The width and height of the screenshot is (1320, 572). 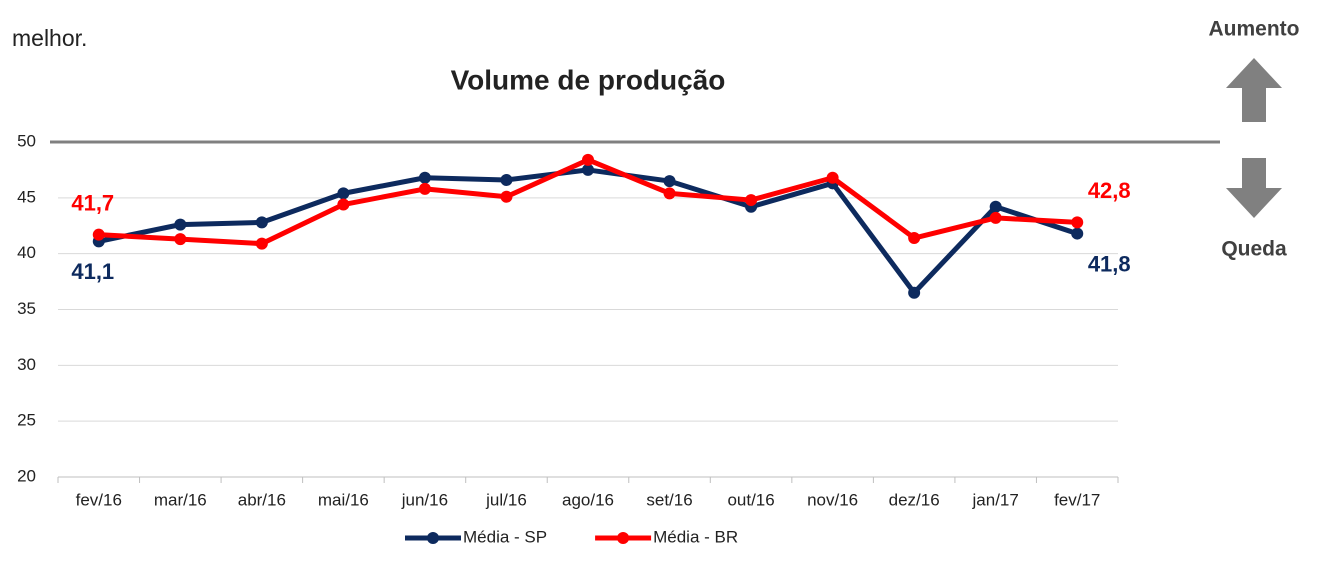 What do you see at coordinates (99, 499) in the screenshot?
I see `x-tick-label: fev/16` at bounding box center [99, 499].